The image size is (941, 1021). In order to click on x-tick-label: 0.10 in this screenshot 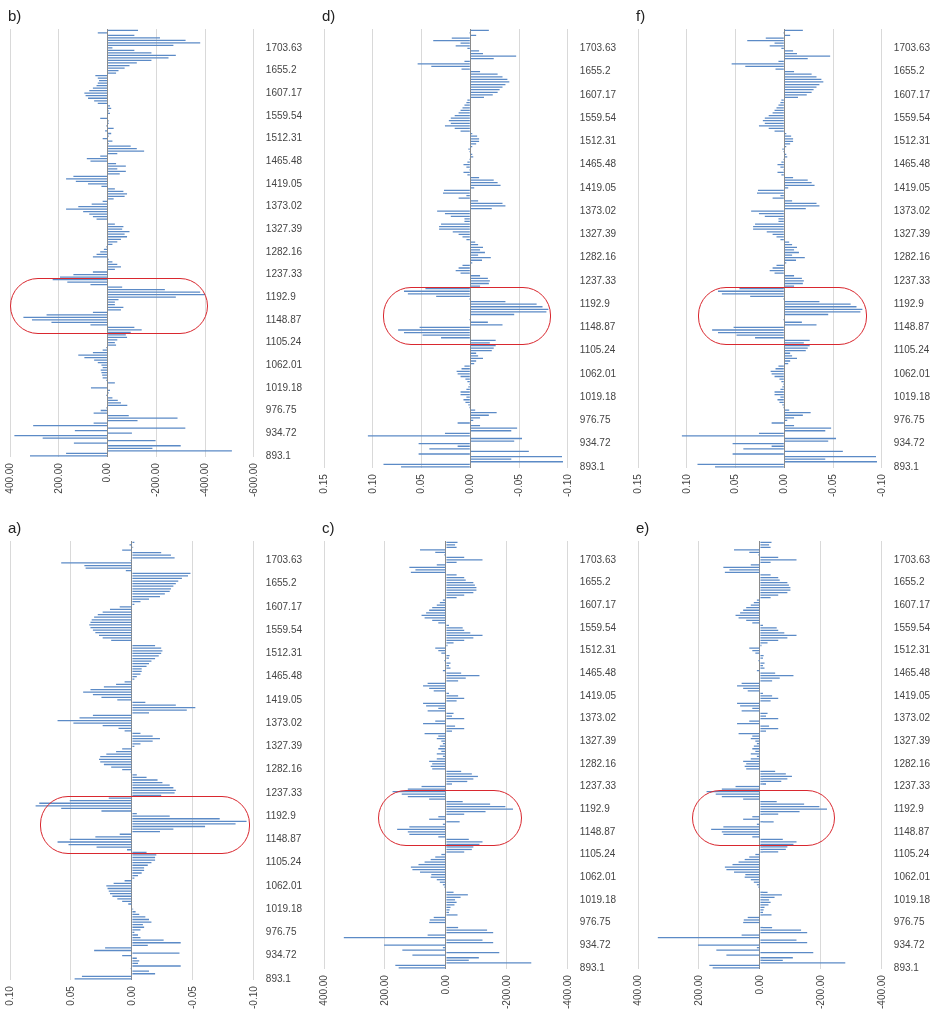, I will do `click(686, 483)`.